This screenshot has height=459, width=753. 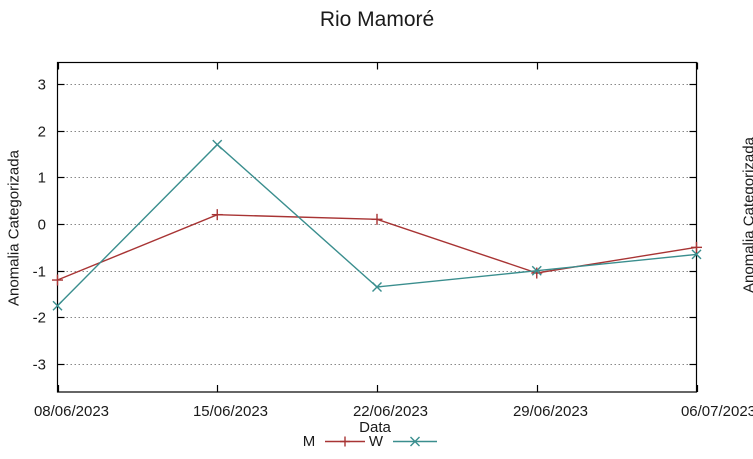 What do you see at coordinates (415, 441) in the screenshot?
I see `legend-sample-w-icon` at bounding box center [415, 441].